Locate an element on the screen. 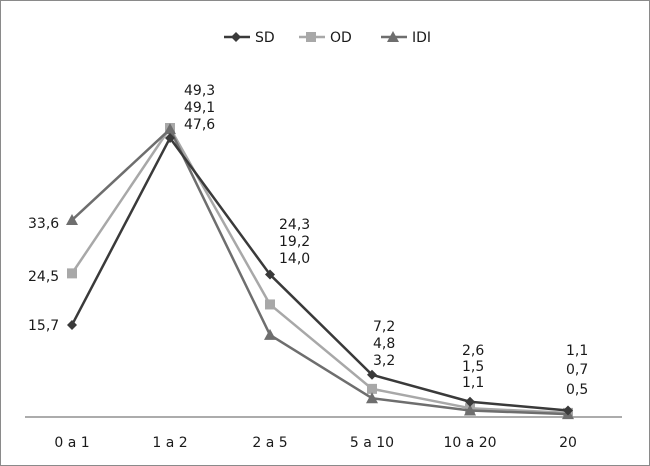 This screenshot has height=466, width=650. legend-item-sd: SD is located at coordinates (249, 38).